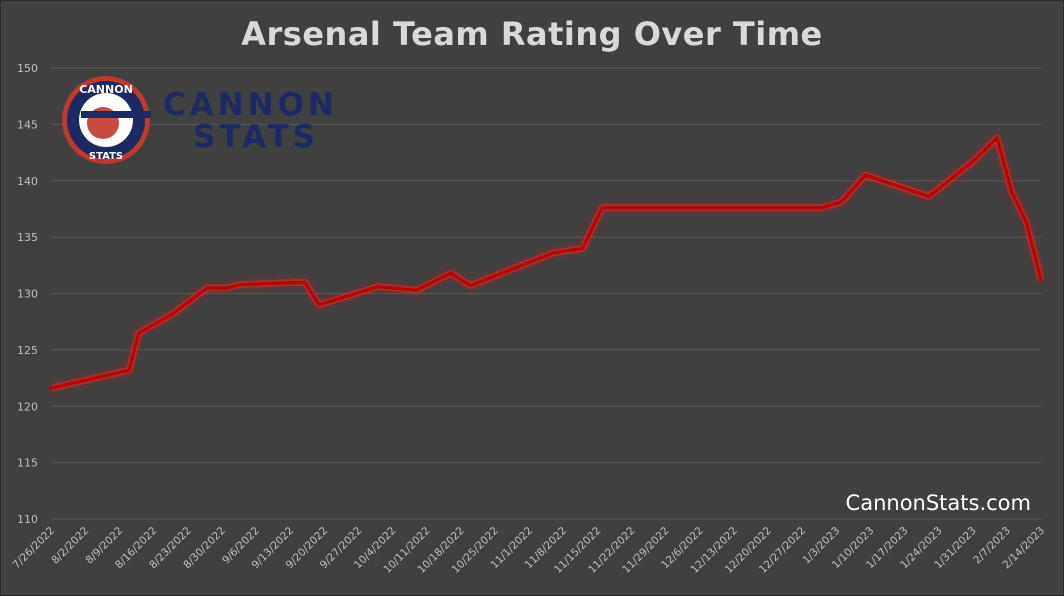 The image size is (1064, 596). What do you see at coordinates (27, 350) in the screenshot?
I see `y-tick-label: 125` at bounding box center [27, 350].